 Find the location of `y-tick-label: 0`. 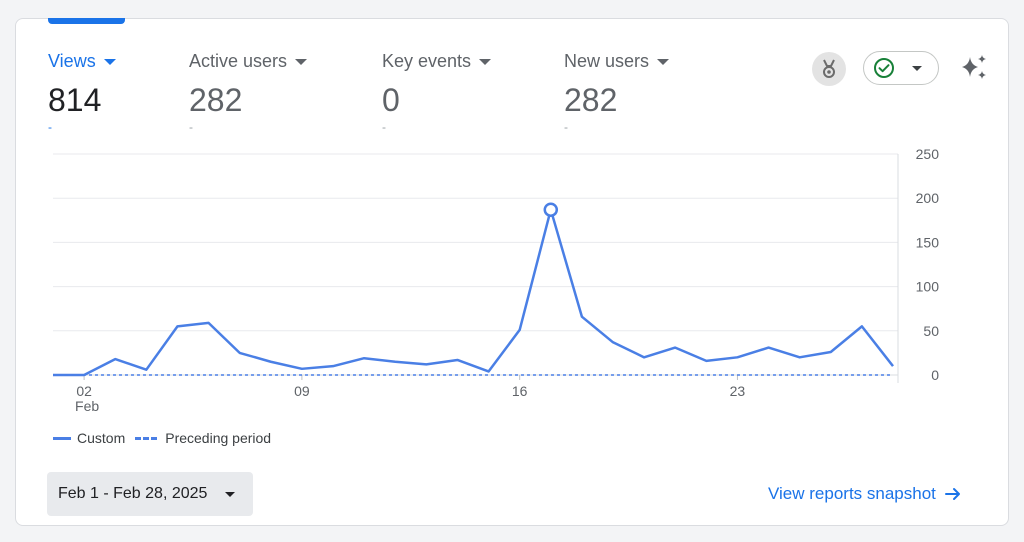

y-tick-label: 0 is located at coordinates (935, 375).